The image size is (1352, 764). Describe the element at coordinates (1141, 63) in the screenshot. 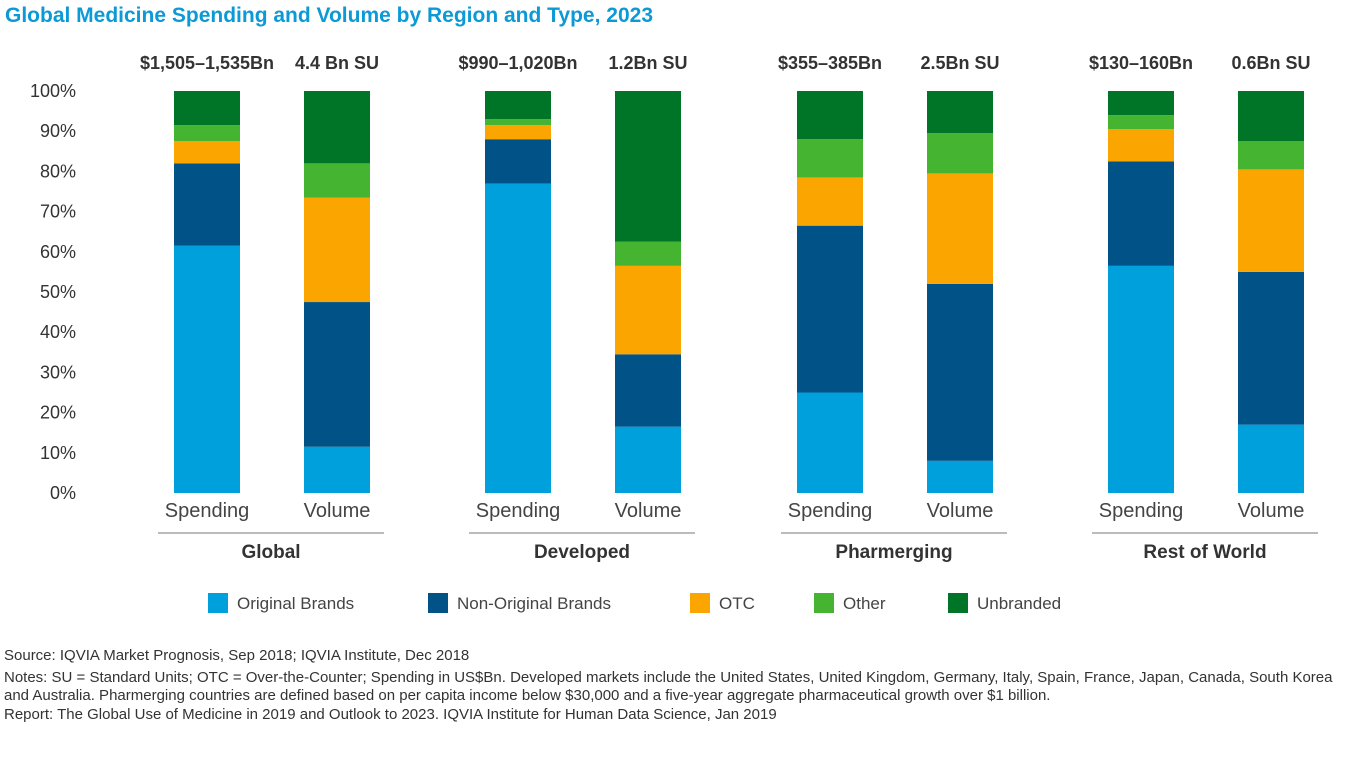

I see `bar-total-label: $130–160Bn` at that location.